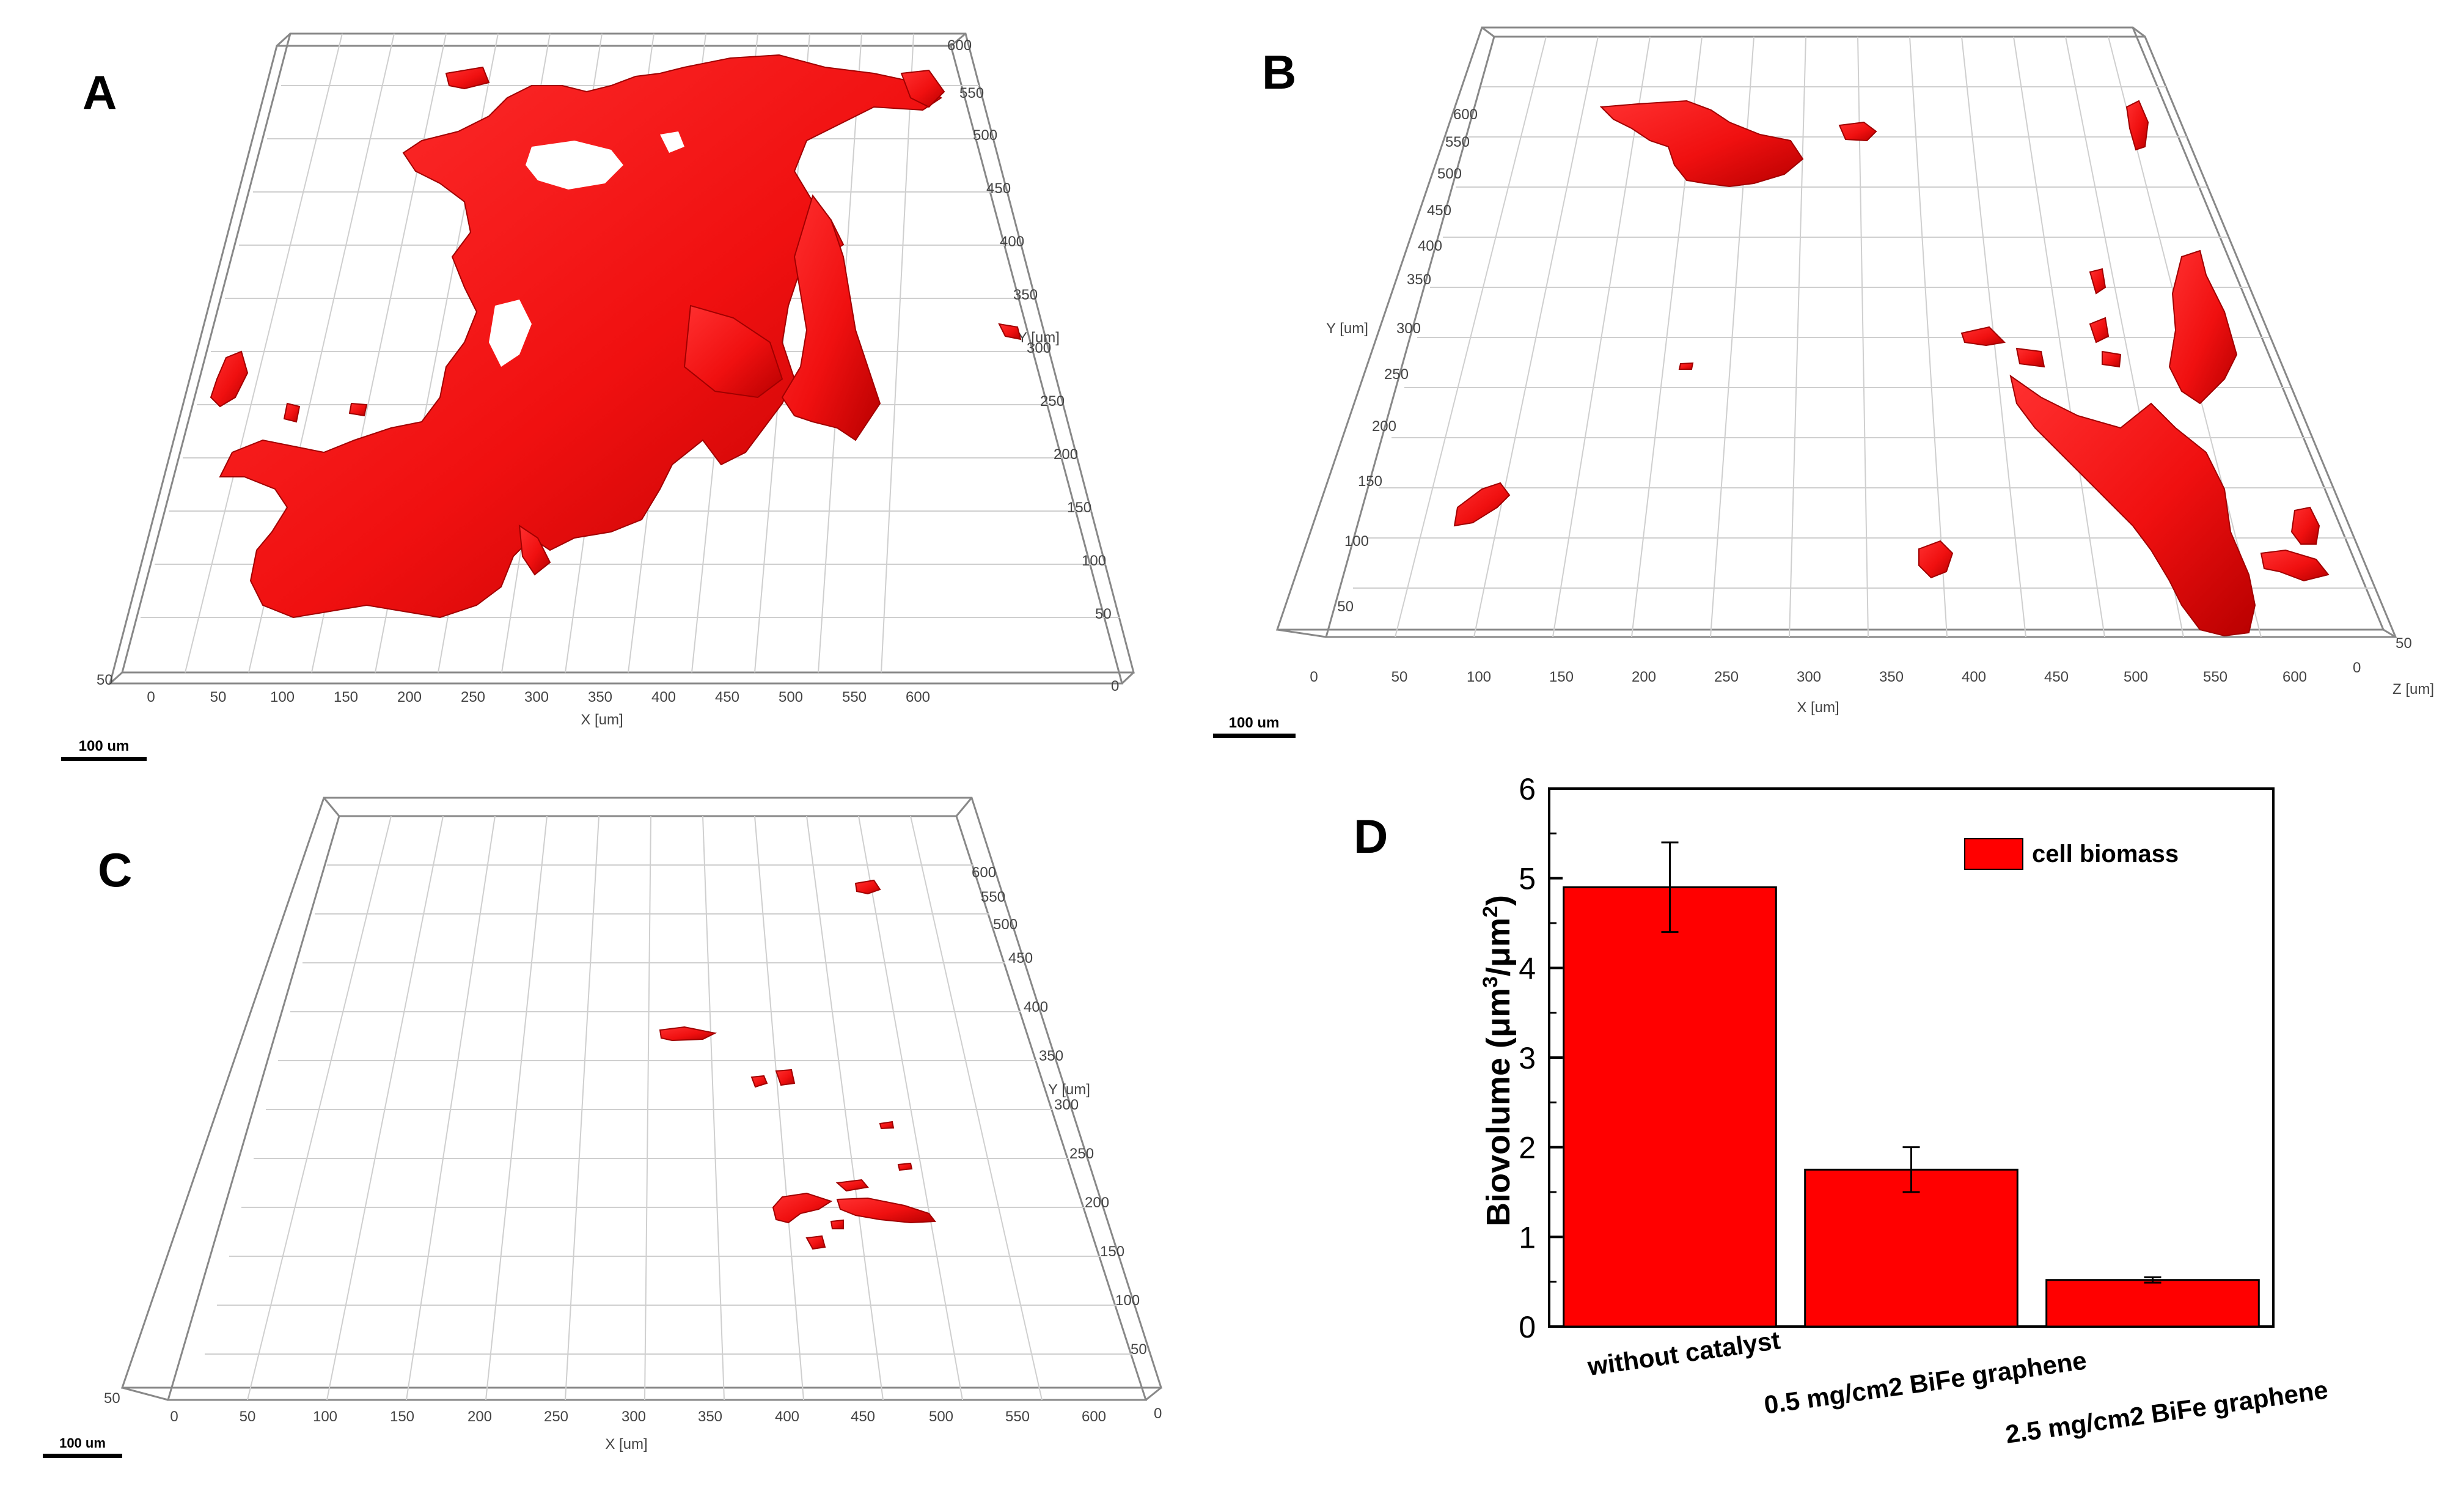 Image resolution: width=2464 pixels, height=1502 pixels. Describe the element at coordinates (100, 92) in the screenshot. I see `panel-label-a: A` at that location.